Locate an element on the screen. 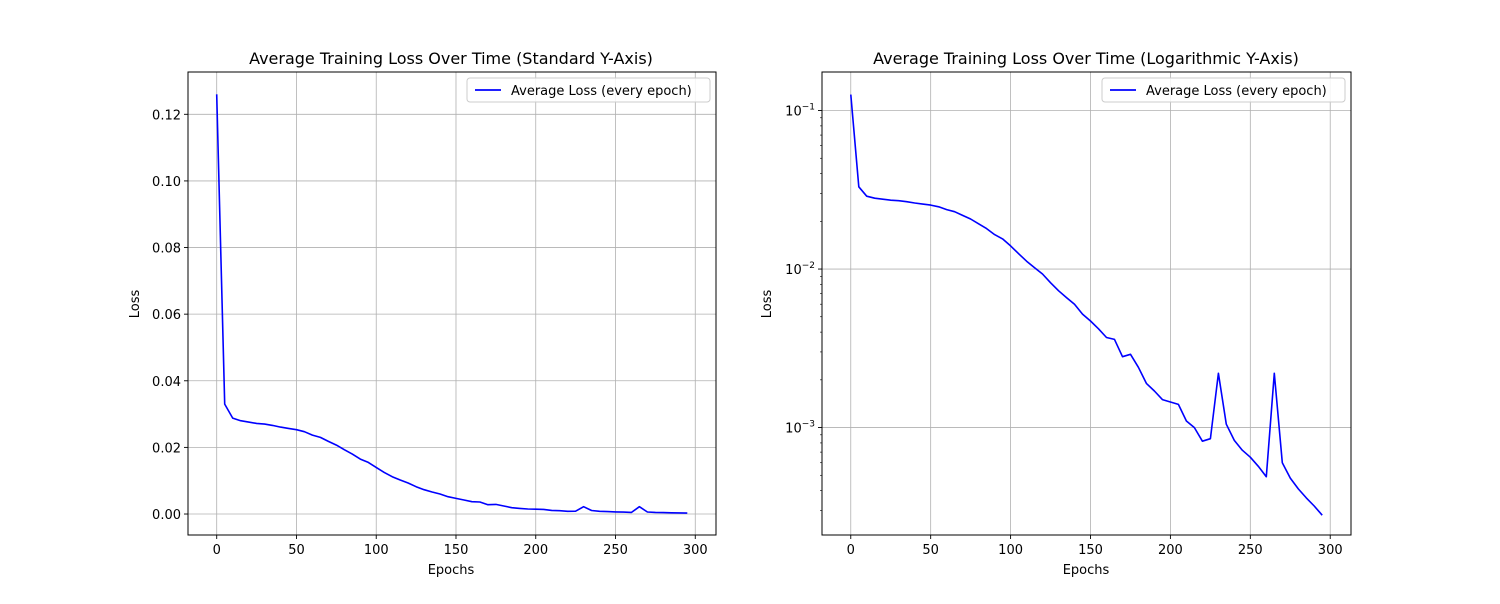 The image size is (1500, 604). y-tick-label: 10⁻¹ is located at coordinates (800, 111).